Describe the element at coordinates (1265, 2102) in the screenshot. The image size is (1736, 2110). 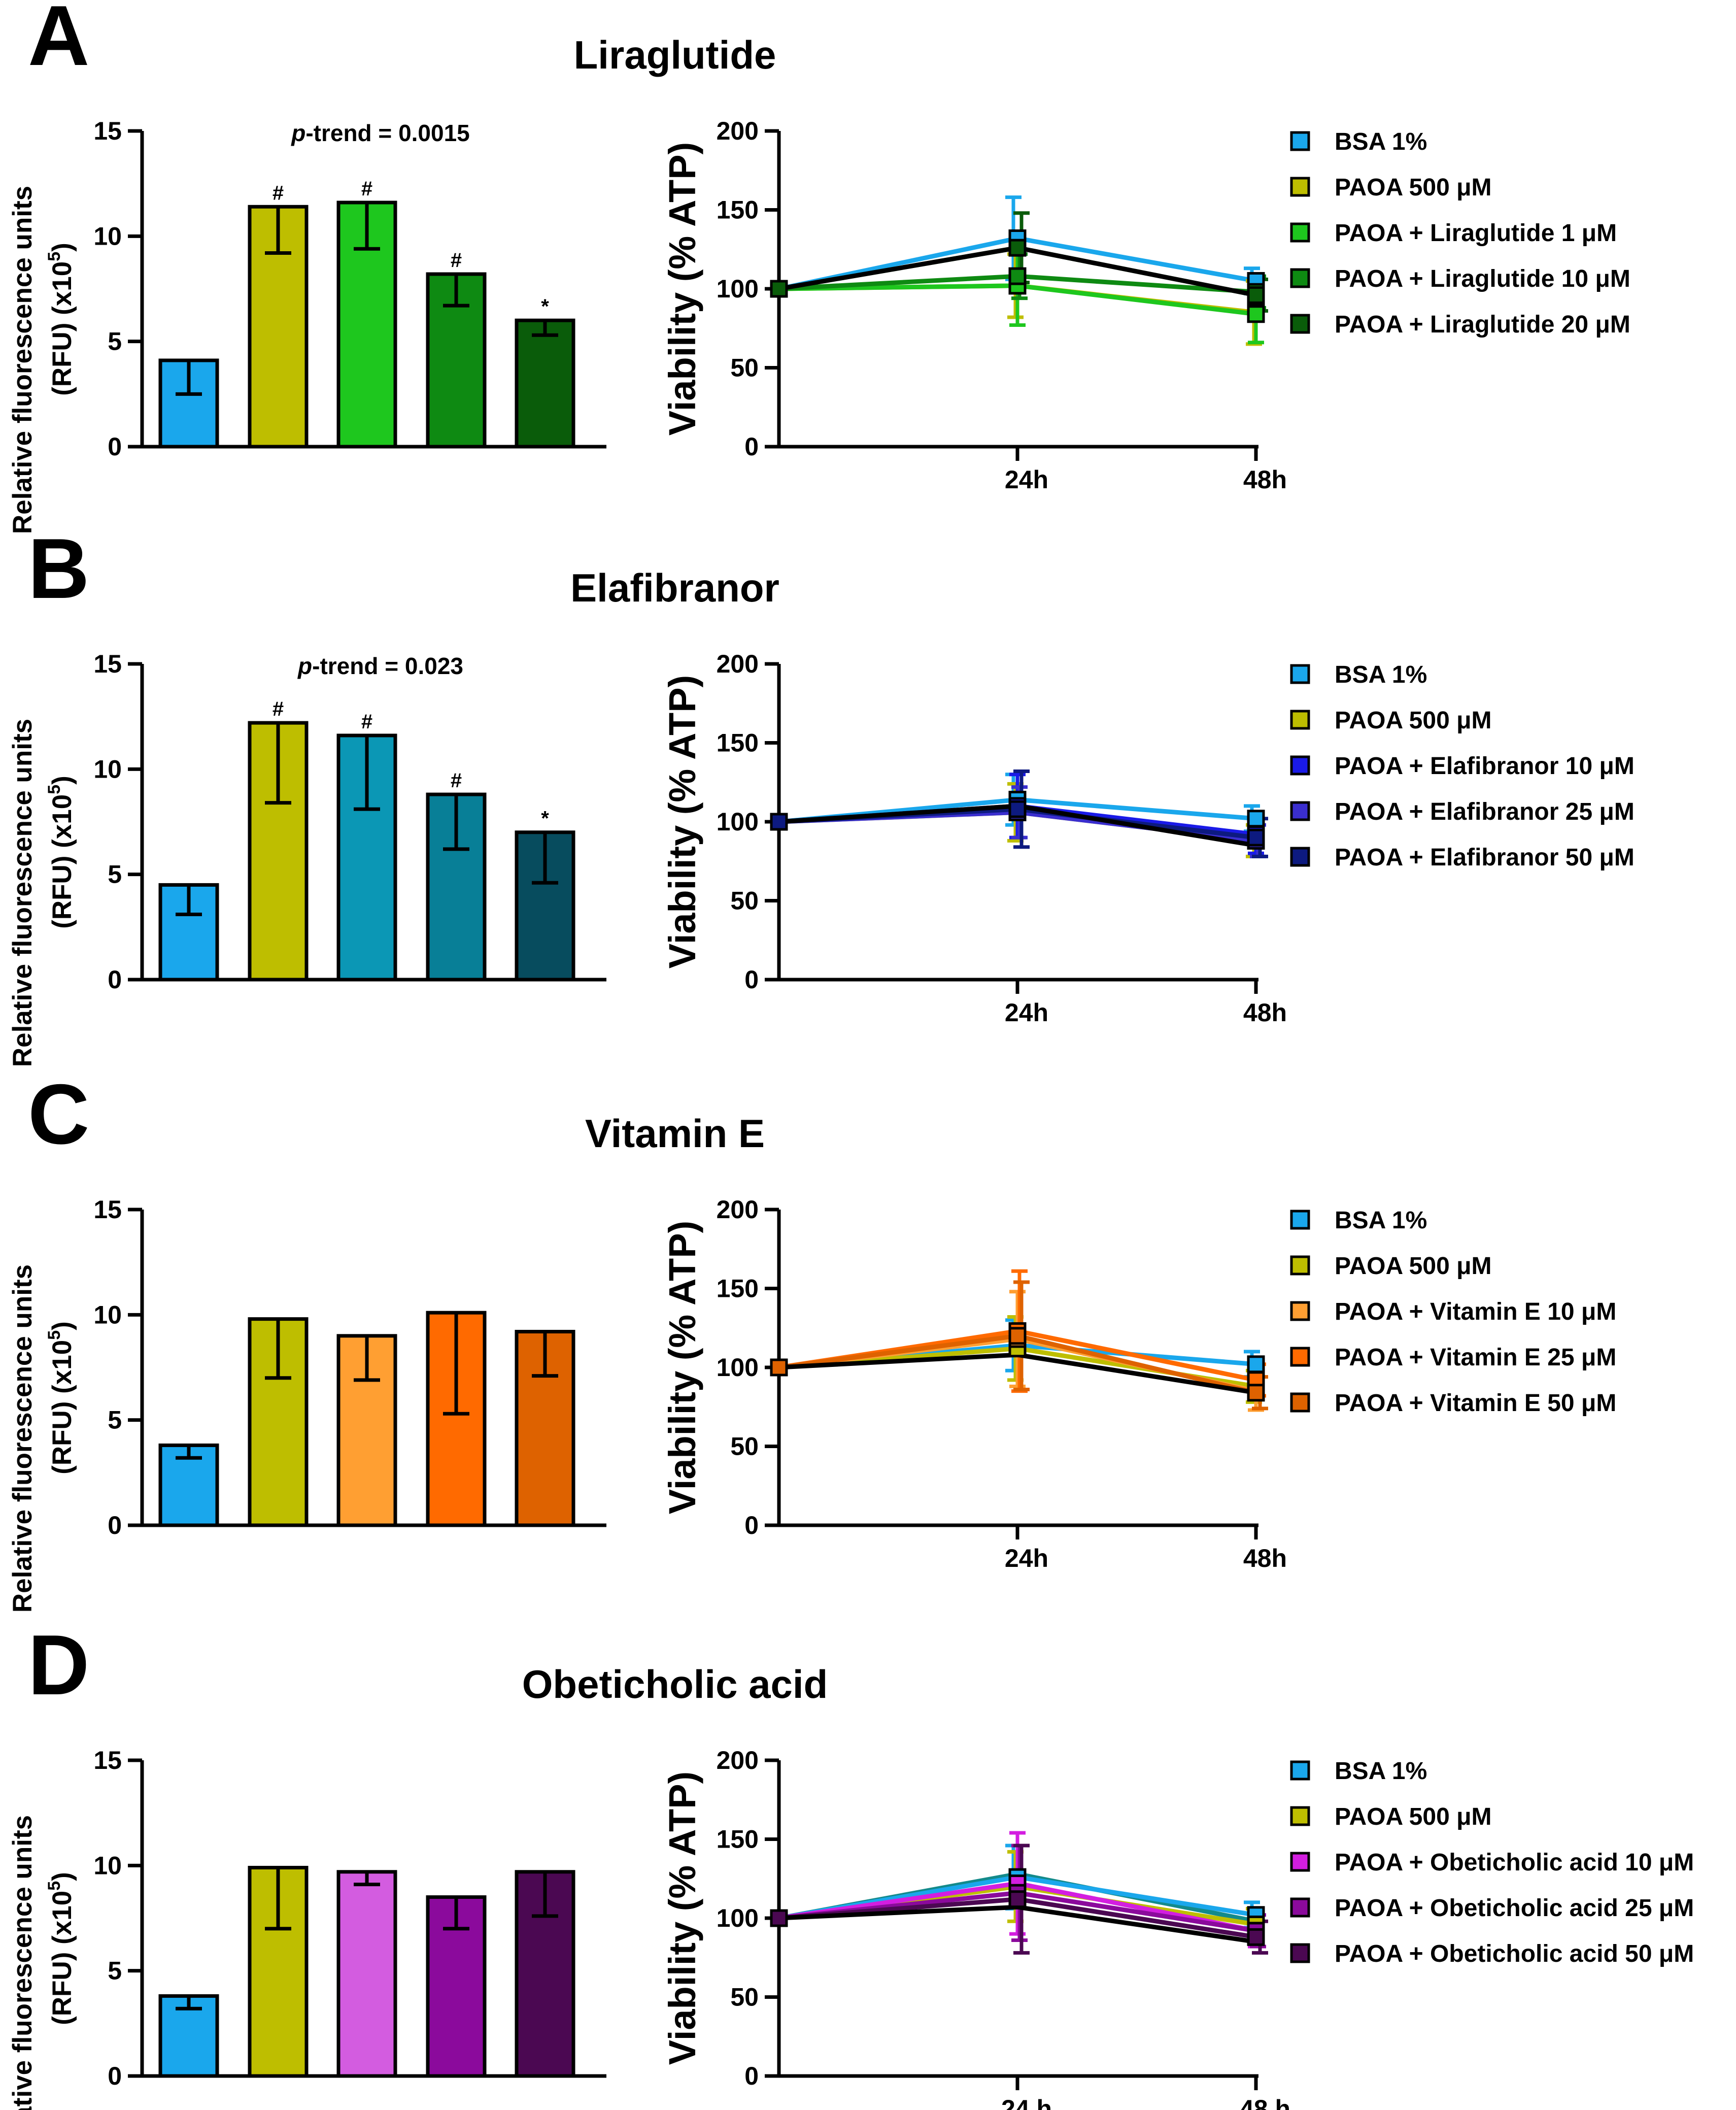
I see `line-x-tick-label: 48 h` at that location.